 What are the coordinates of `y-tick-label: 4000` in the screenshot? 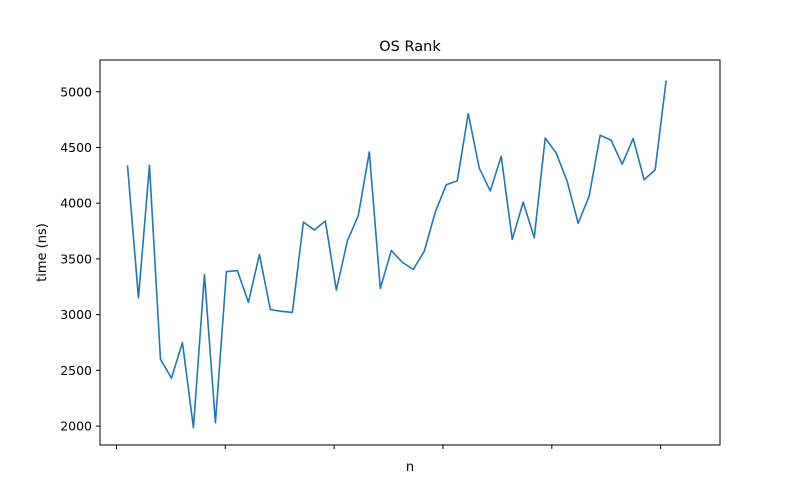 It's located at (76, 203).